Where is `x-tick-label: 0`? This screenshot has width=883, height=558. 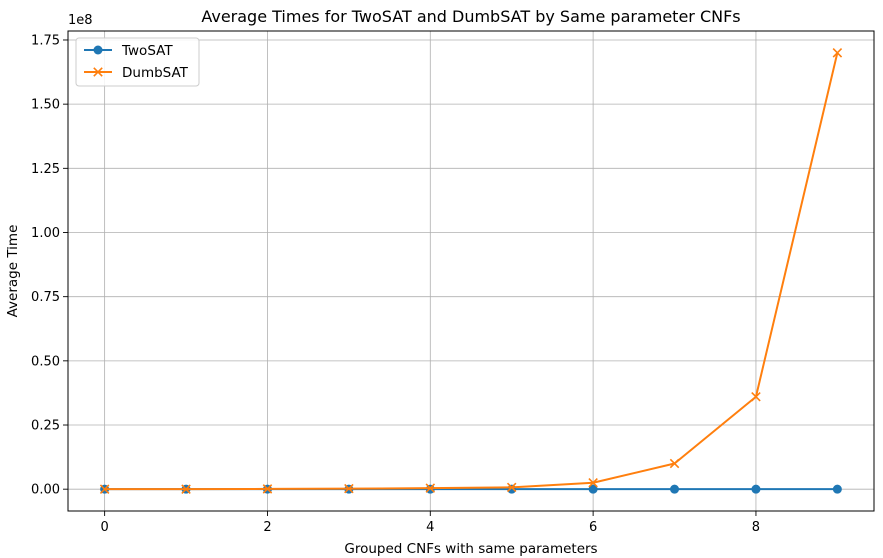 x-tick-label: 0 is located at coordinates (104, 527).